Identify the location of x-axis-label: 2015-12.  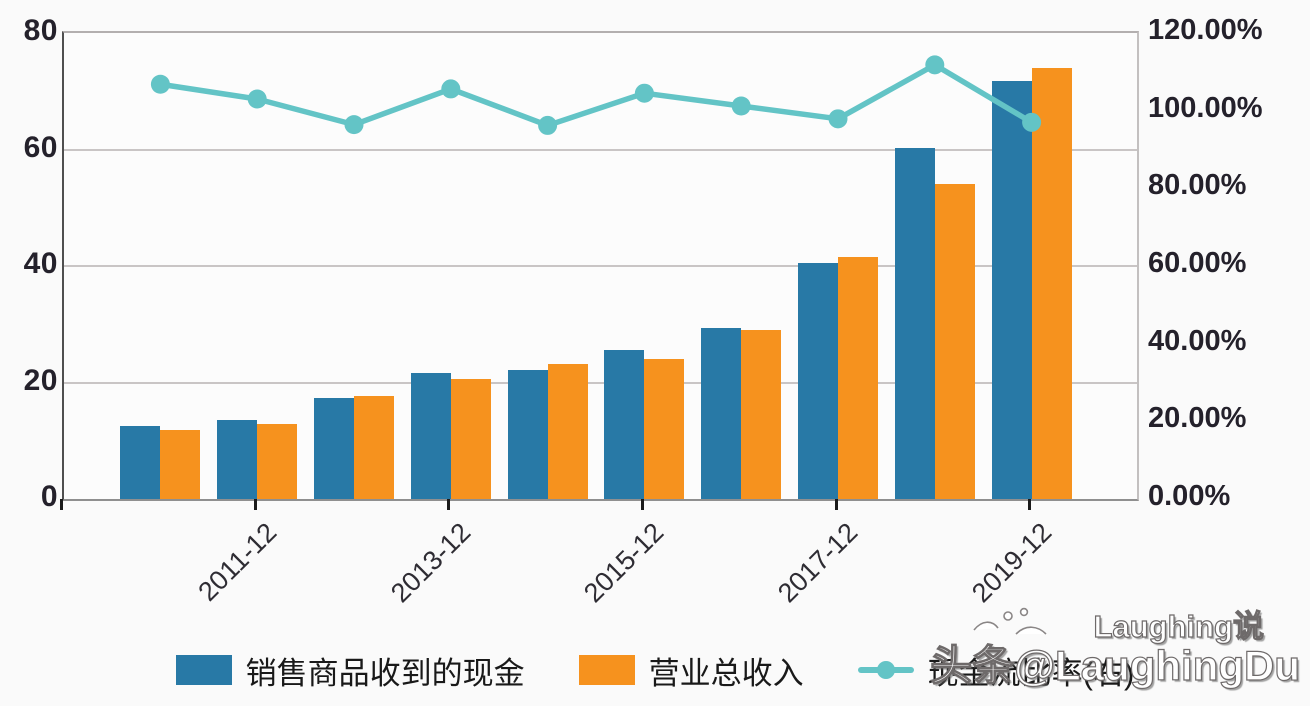
(624, 563).